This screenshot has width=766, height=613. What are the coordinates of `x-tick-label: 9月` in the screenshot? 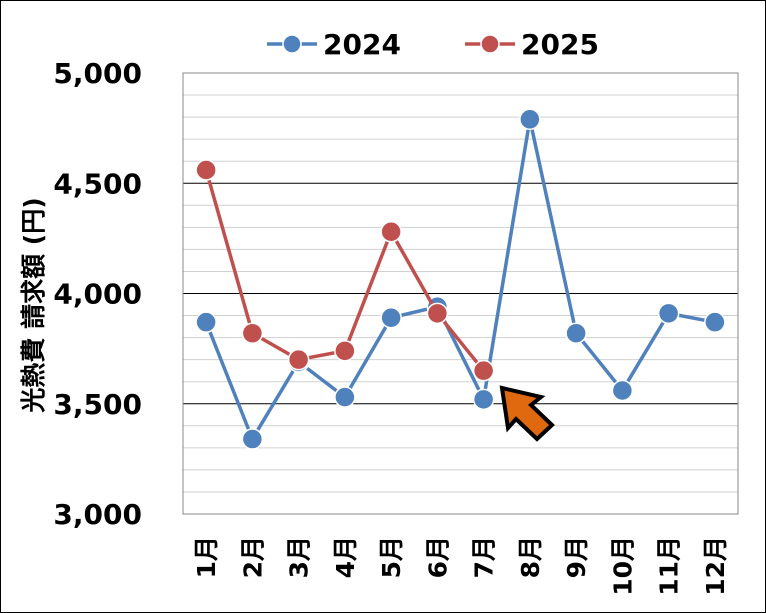 It's located at (576, 557).